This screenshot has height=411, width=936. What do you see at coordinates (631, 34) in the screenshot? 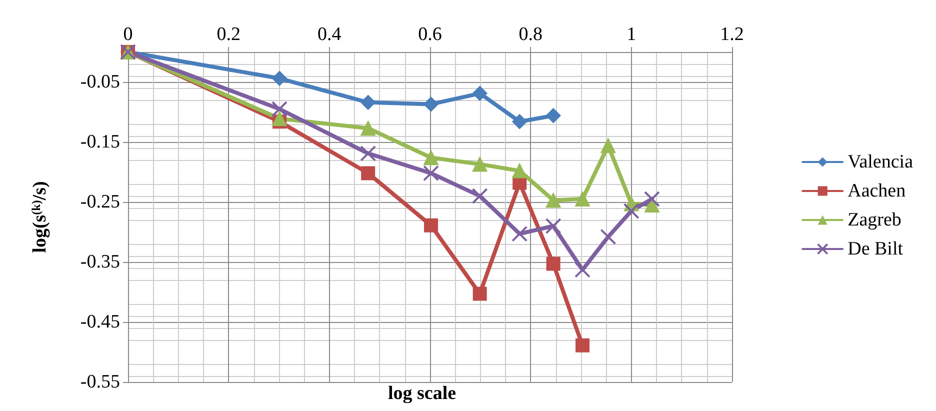
I see `x-tick-label: 1` at bounding box center [631, 34].